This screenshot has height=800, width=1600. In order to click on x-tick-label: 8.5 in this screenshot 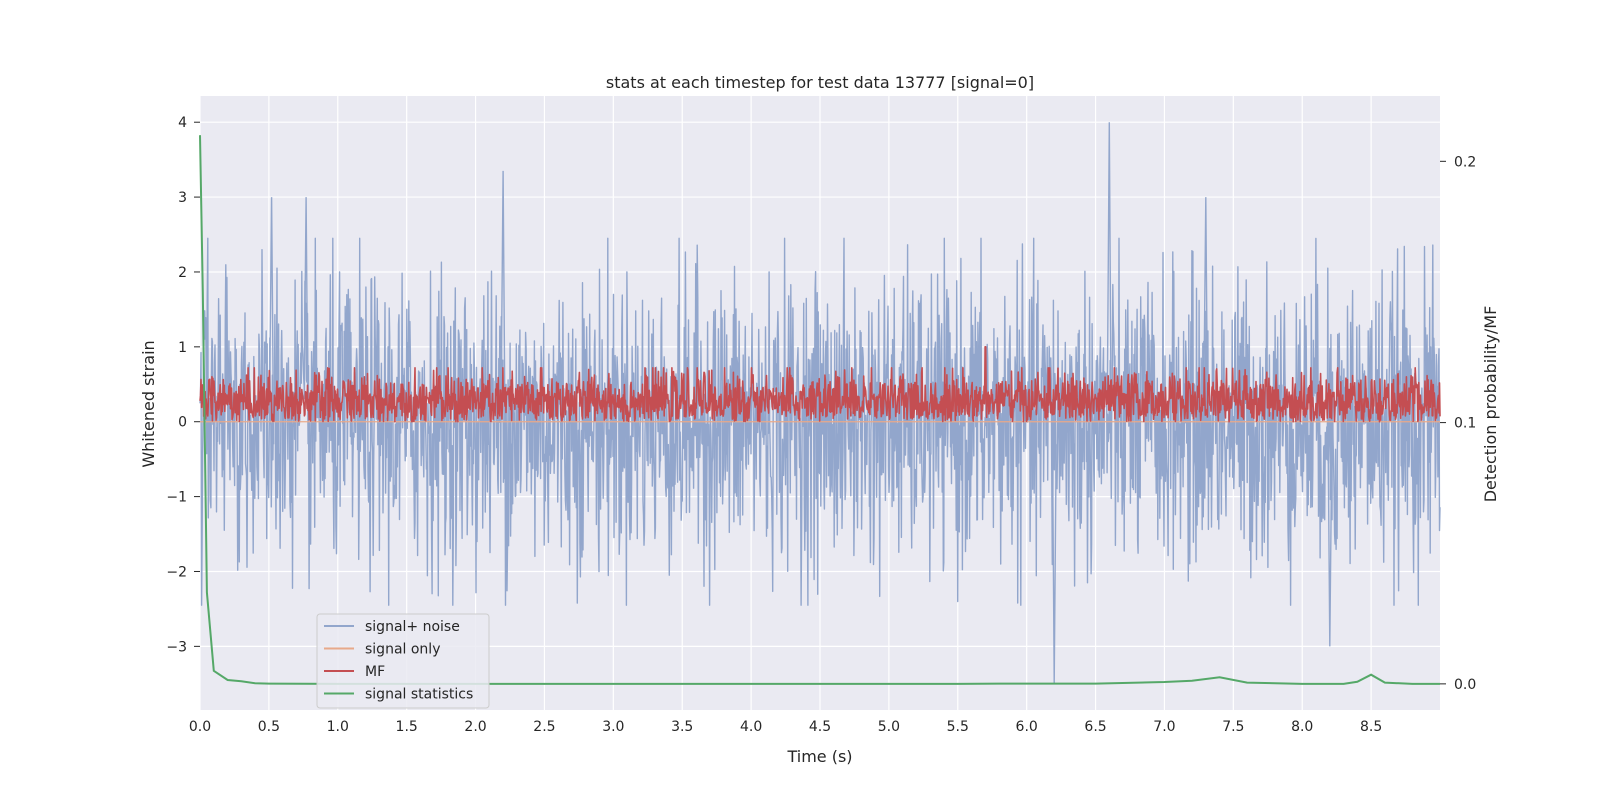, I will do `click(1371, 727)`.